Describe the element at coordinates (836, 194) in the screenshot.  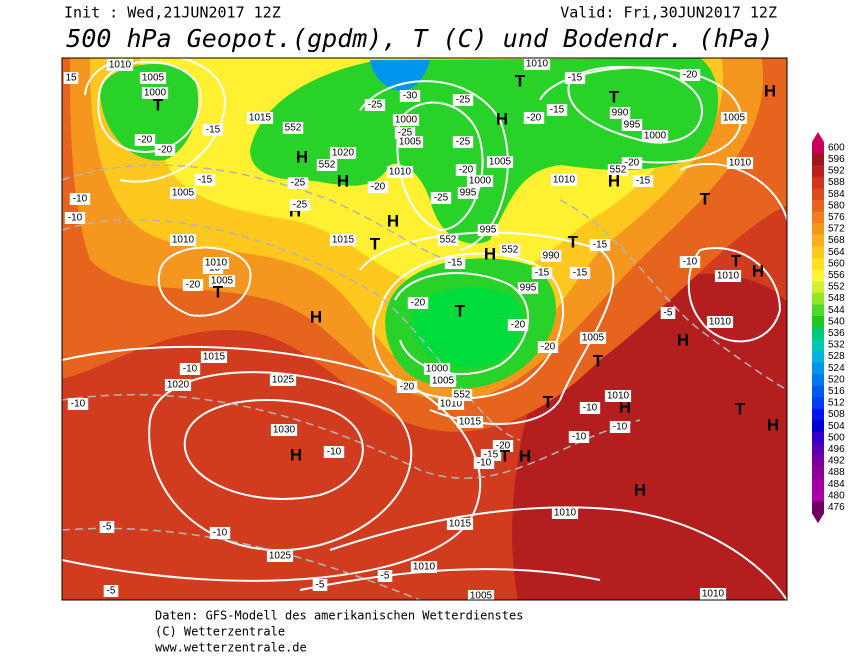
I see `colorbar-label: 584` at that location.